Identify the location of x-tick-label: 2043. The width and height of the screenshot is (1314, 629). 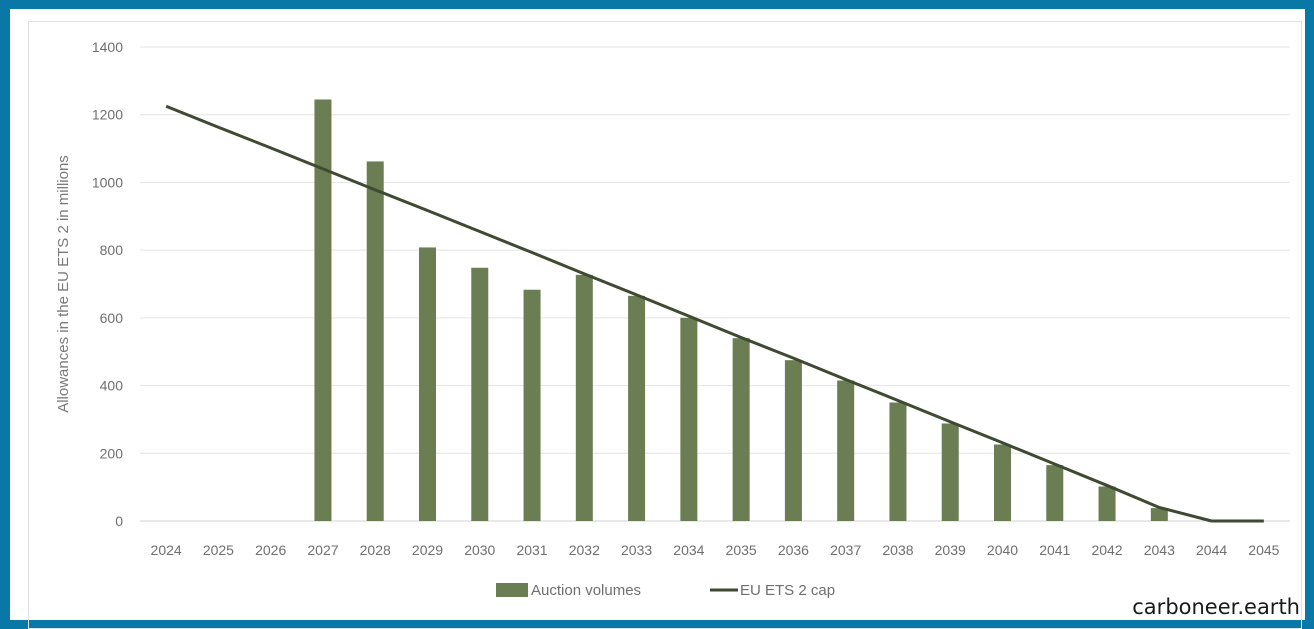
(1159, 550).